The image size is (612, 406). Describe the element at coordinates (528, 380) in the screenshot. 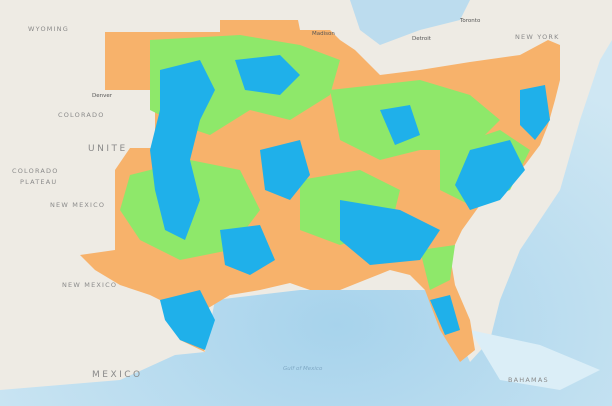

I see `map-label: BAHAMAS` at that location.